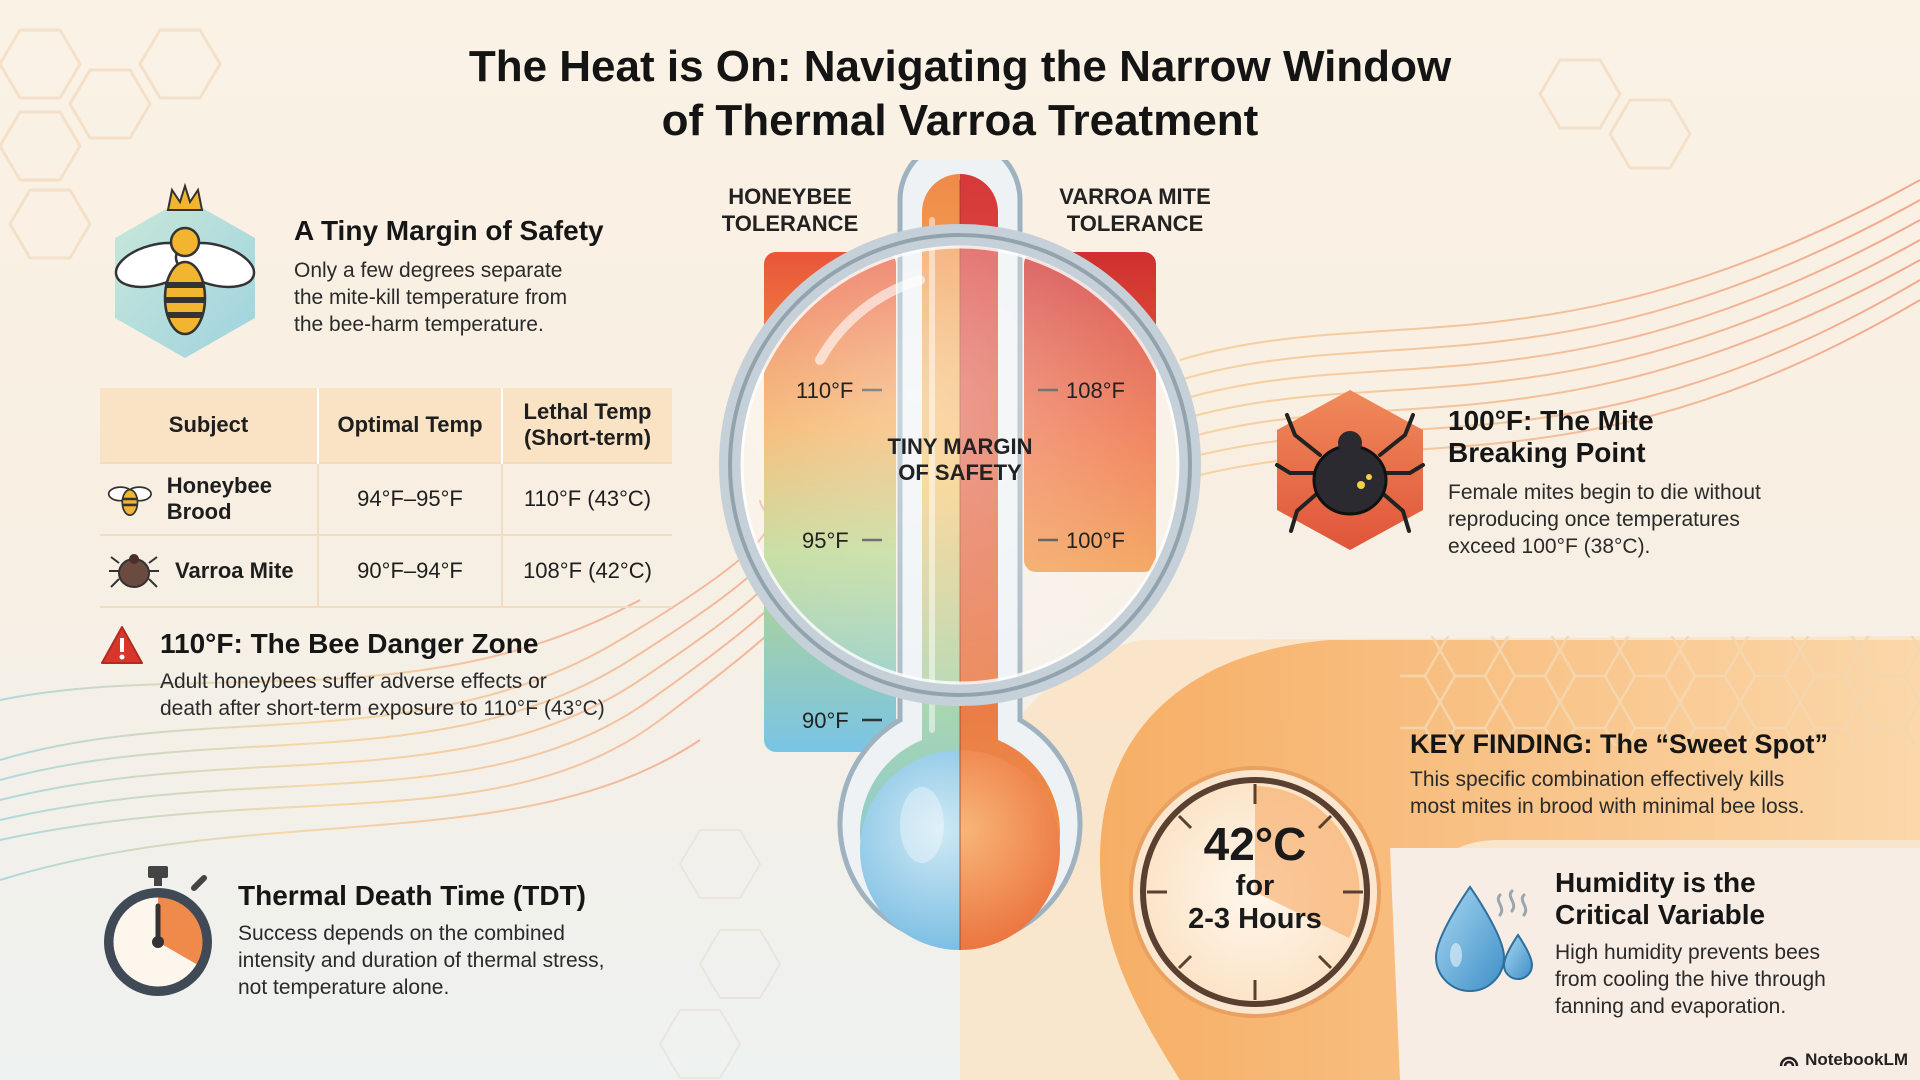  Describe the element at coordinates (1660, 914) in the screenshot. I see `humidity-heading-line: Critical Variable` at that location.